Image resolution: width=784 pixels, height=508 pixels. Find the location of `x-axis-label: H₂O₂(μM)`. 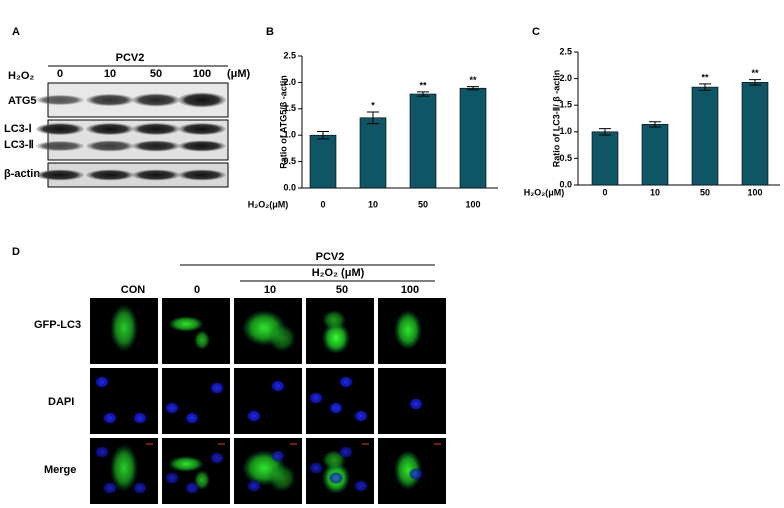

x-axis-label: H₂O₂(μM) is located at coordinates (268, 204).